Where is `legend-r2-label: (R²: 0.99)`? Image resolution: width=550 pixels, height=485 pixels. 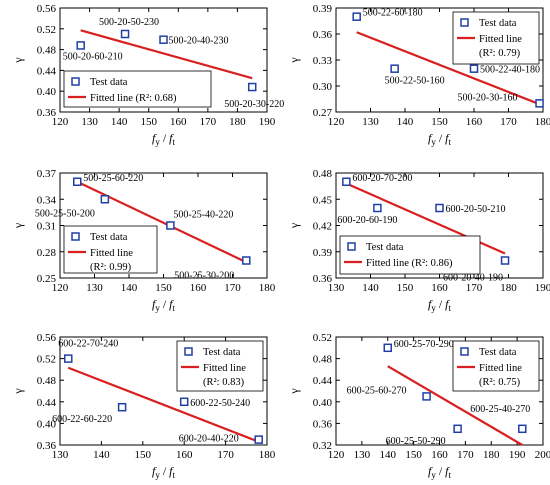 legend-r2-label: (R²: 0.99) is located at coordinates (111, 267).